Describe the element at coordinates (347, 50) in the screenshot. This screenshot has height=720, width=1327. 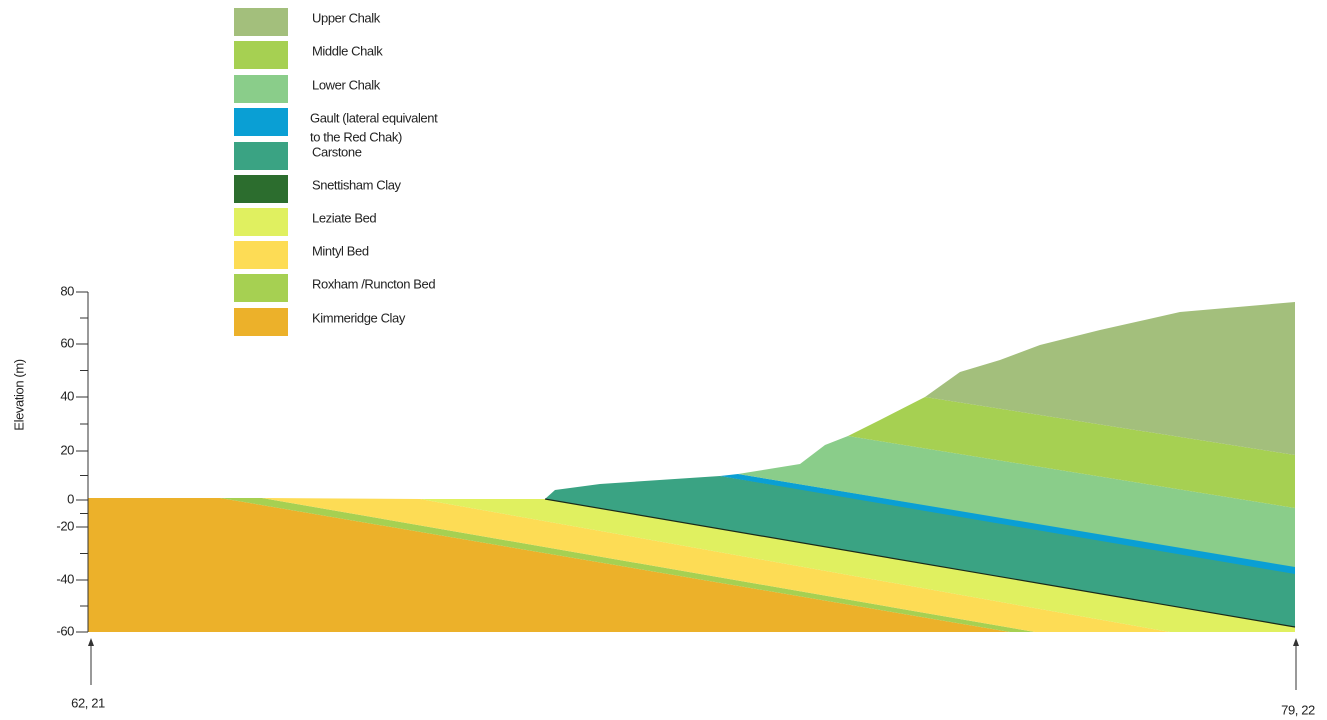
I see `legend-label: Middle Chalk` at that location.